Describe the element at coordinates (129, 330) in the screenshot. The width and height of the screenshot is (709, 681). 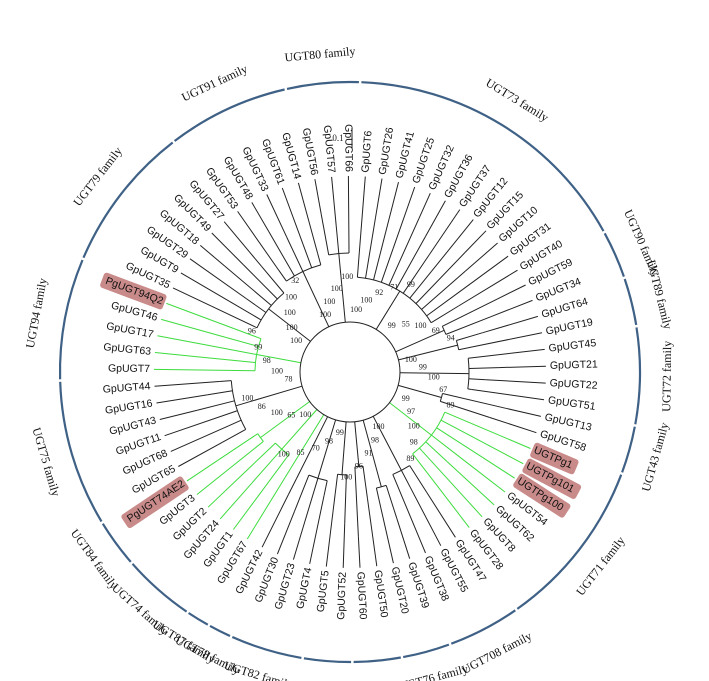
I see `leaf-label: GpUGT17` at that location.